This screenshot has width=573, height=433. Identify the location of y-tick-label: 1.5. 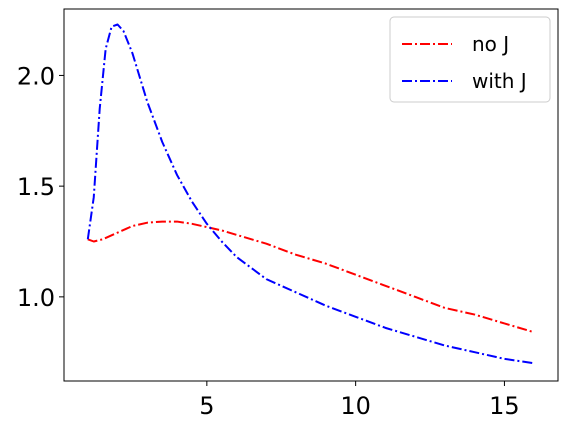
(36, 187).